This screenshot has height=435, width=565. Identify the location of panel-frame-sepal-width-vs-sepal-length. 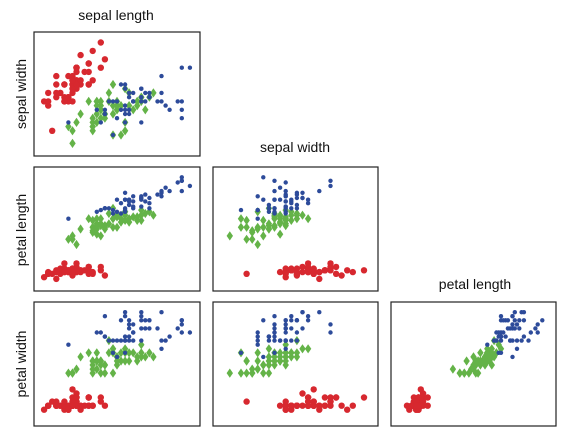
(117, 94).